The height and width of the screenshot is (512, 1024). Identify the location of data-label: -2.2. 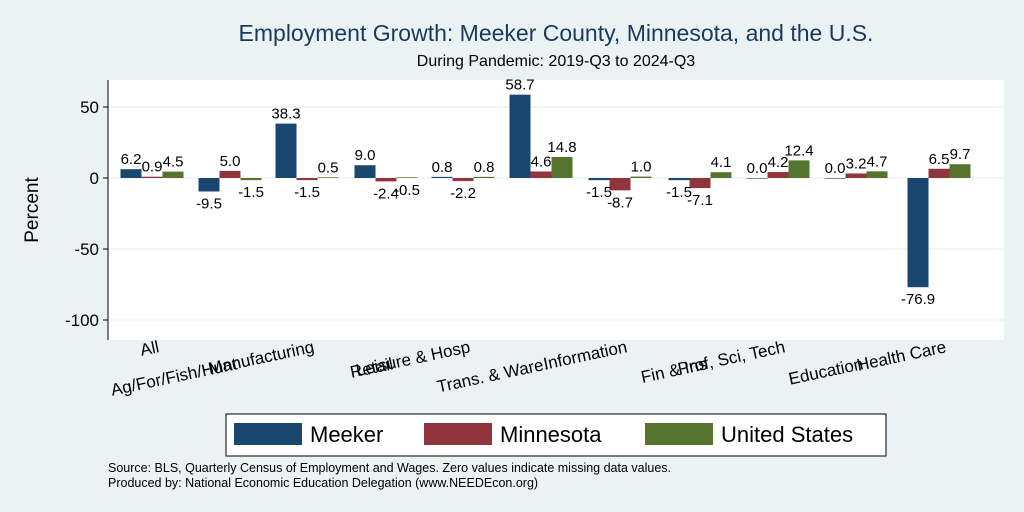
(463, 193).